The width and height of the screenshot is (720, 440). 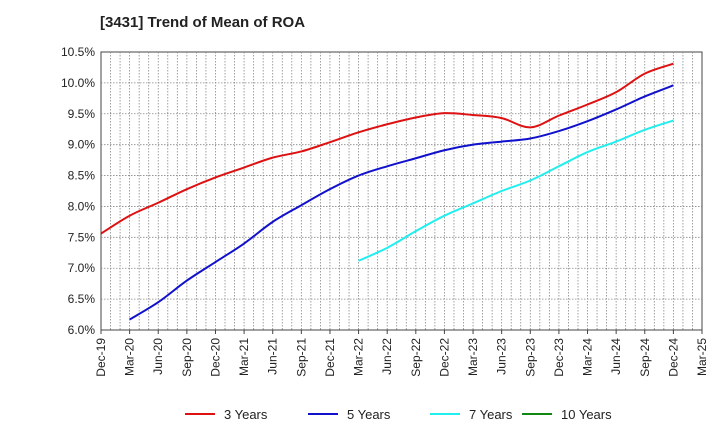 What do you see at coordinates (101, 357) in the screenshot?
I see `x-tick-label: Dec-19` at bounding box center [101, 357].